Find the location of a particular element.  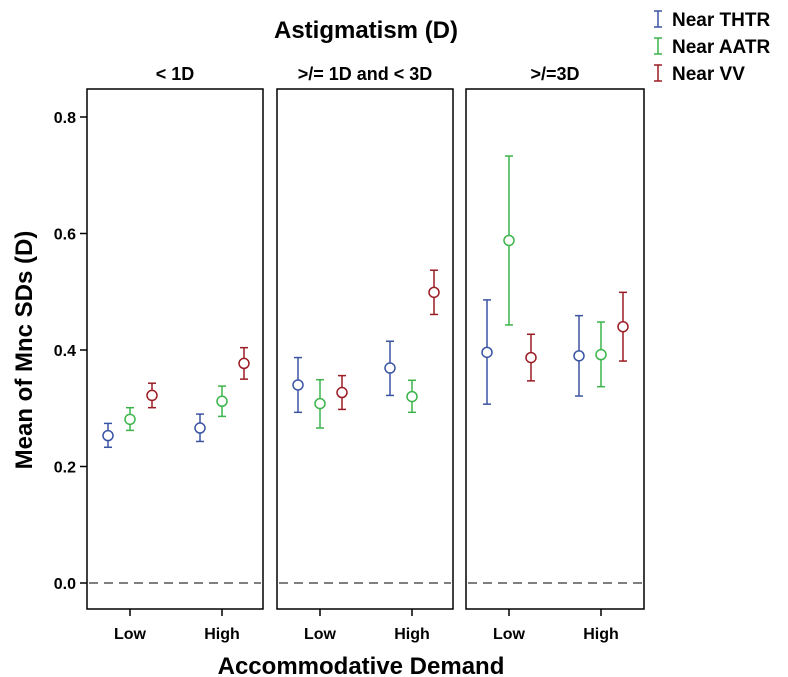

y-tick-label: 0.4 is located at coordinates (65, 351).